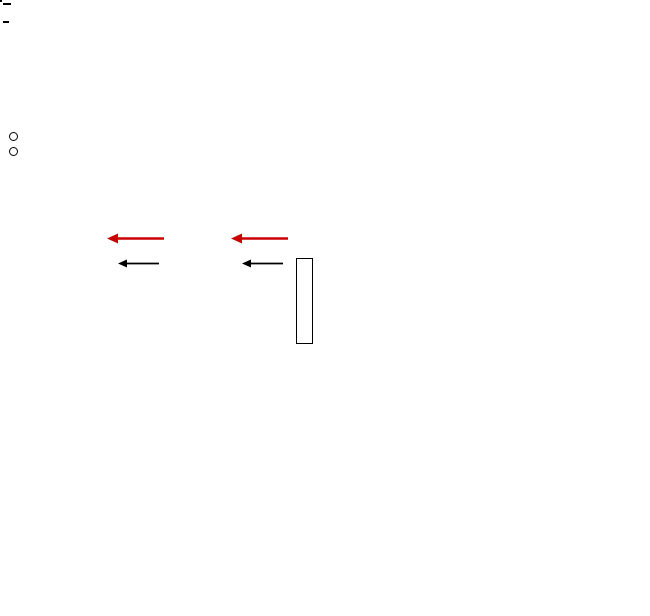 Image resolution: width=650 pixels, height=616 pixels. I want to click on legend, so click(15, 144).